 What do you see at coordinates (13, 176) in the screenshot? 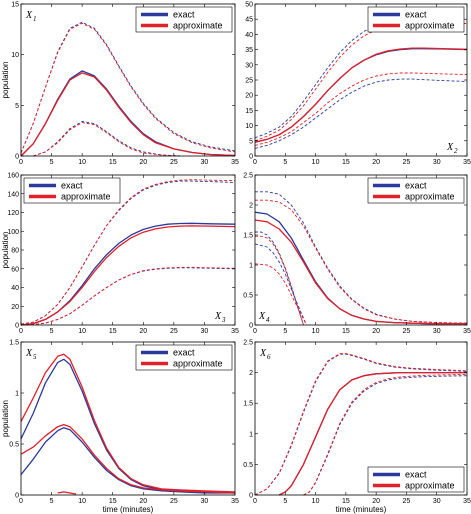
I see `y-tick-label: 160` at bounding box center [13, 176].